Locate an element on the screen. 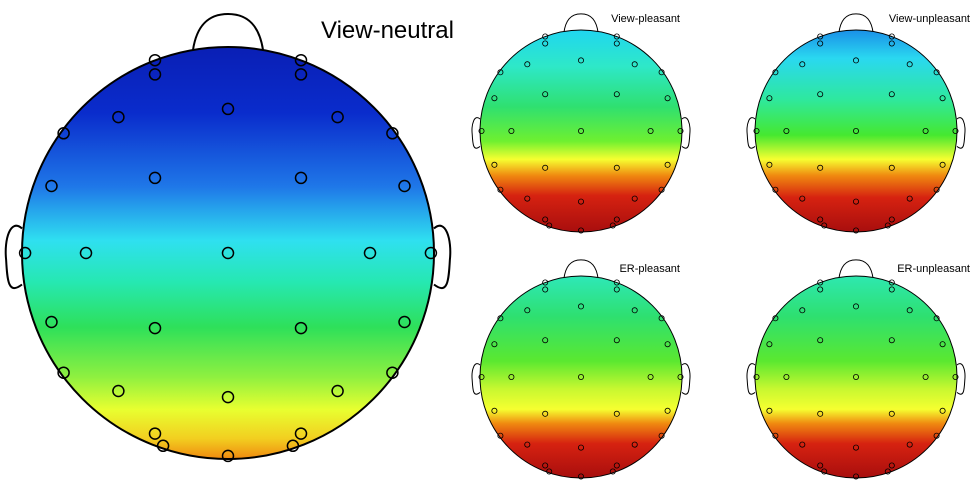 This screenshot has height=483, width=979. left-ear-outline is located at coordinates (751, 133).